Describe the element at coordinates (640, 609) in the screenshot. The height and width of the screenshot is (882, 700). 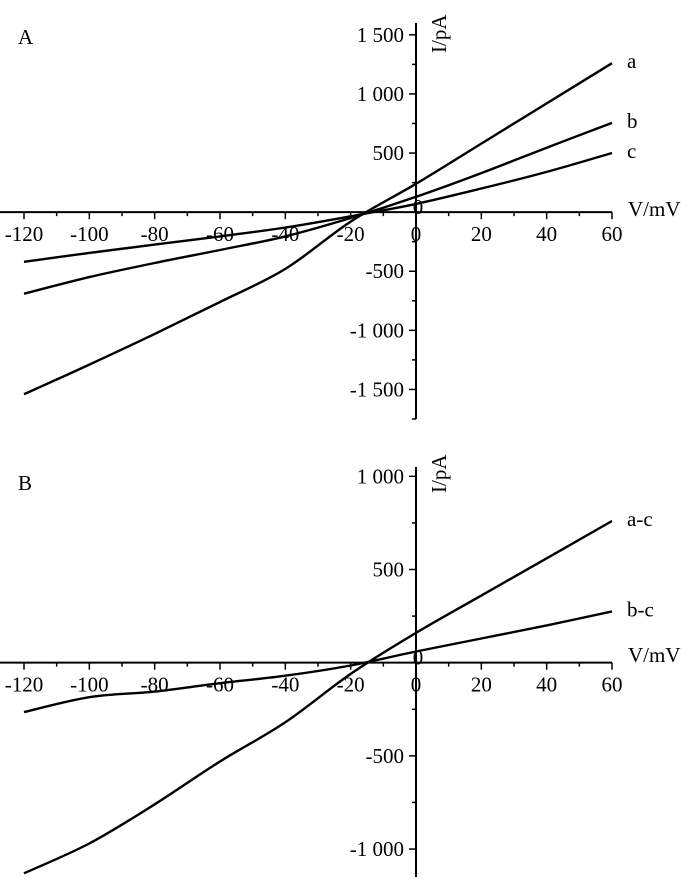
I see `series-label-b-c: b-c` at that location.